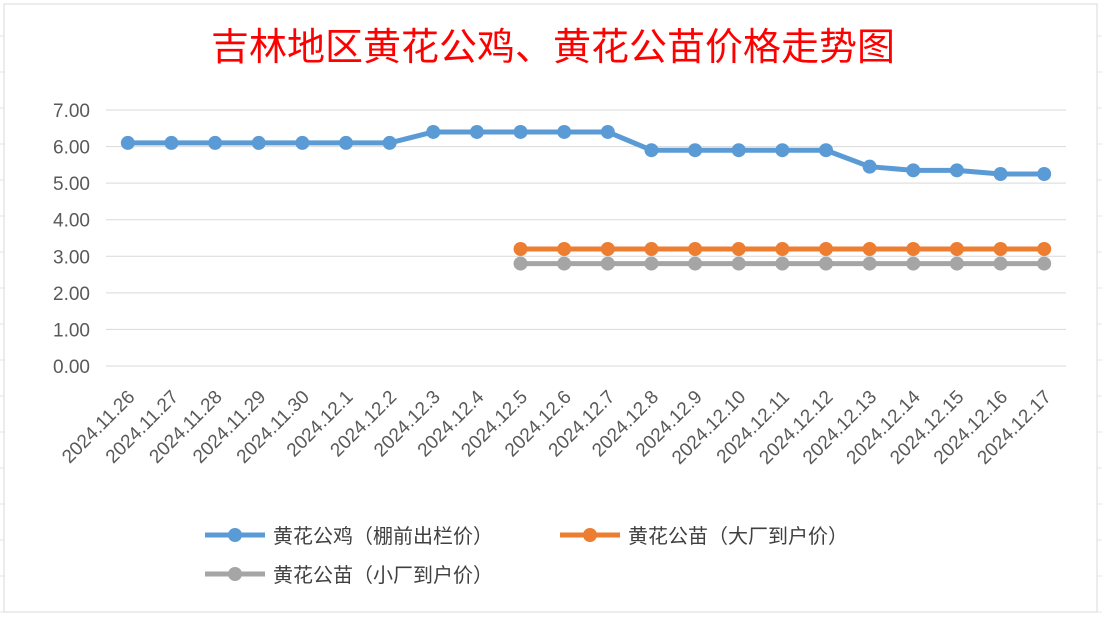  I want to click on legend: 黄花公鸡（棚前出栏价） 黄花公苗（大厂到户价） 黄花公苗（小厂到户价）, so click(526, 555).